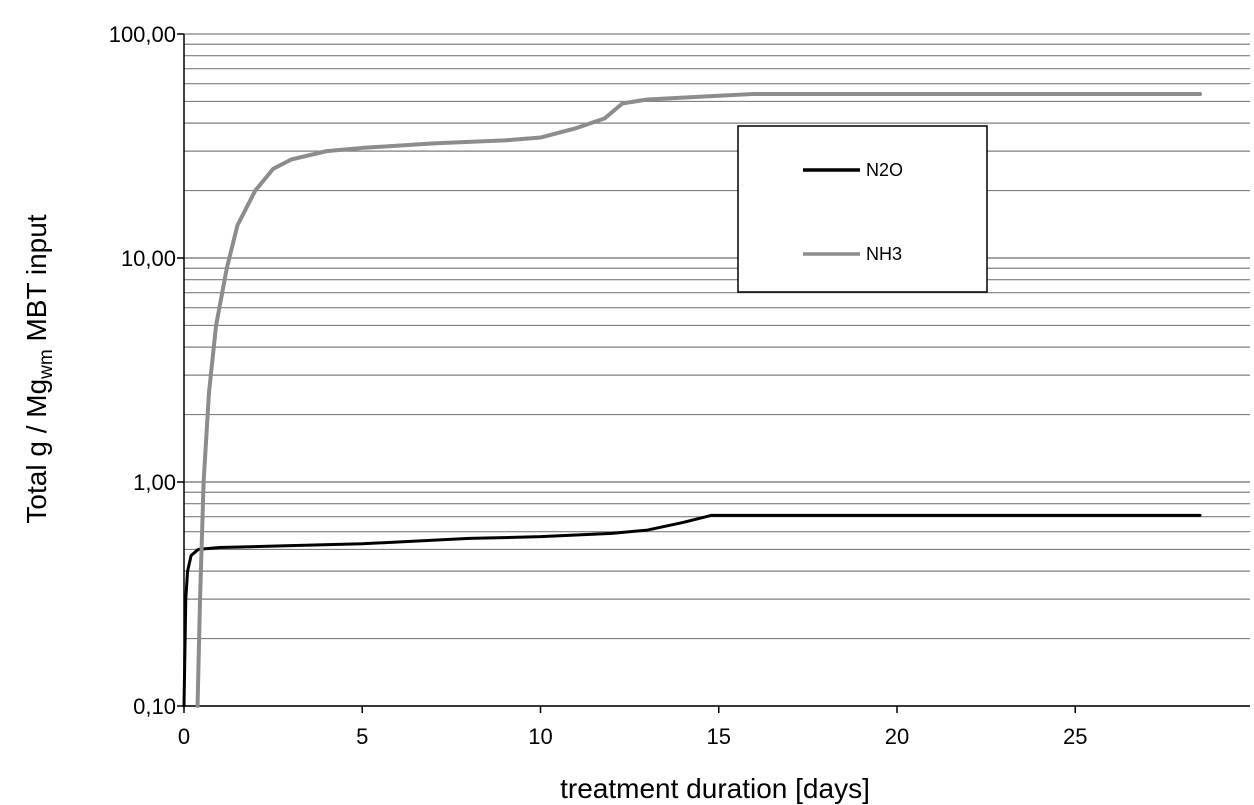  I want to click on legend-box, so click(862, 209).